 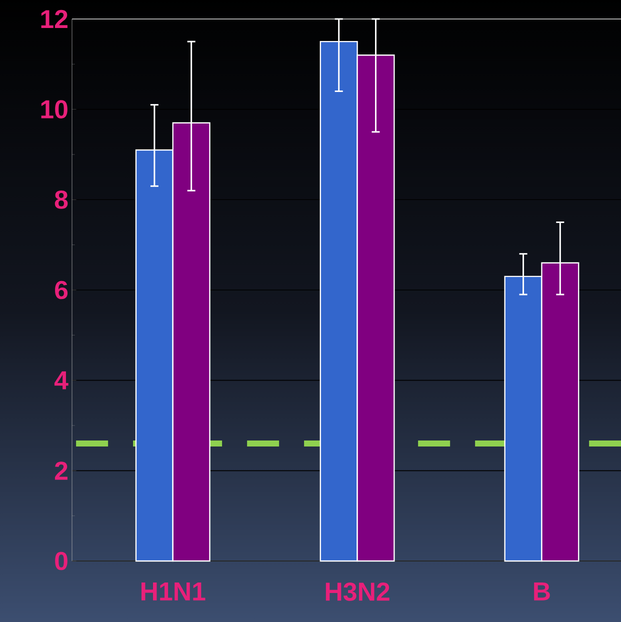 I want to click on x-tick-label: B, so click(x=542, y=591).